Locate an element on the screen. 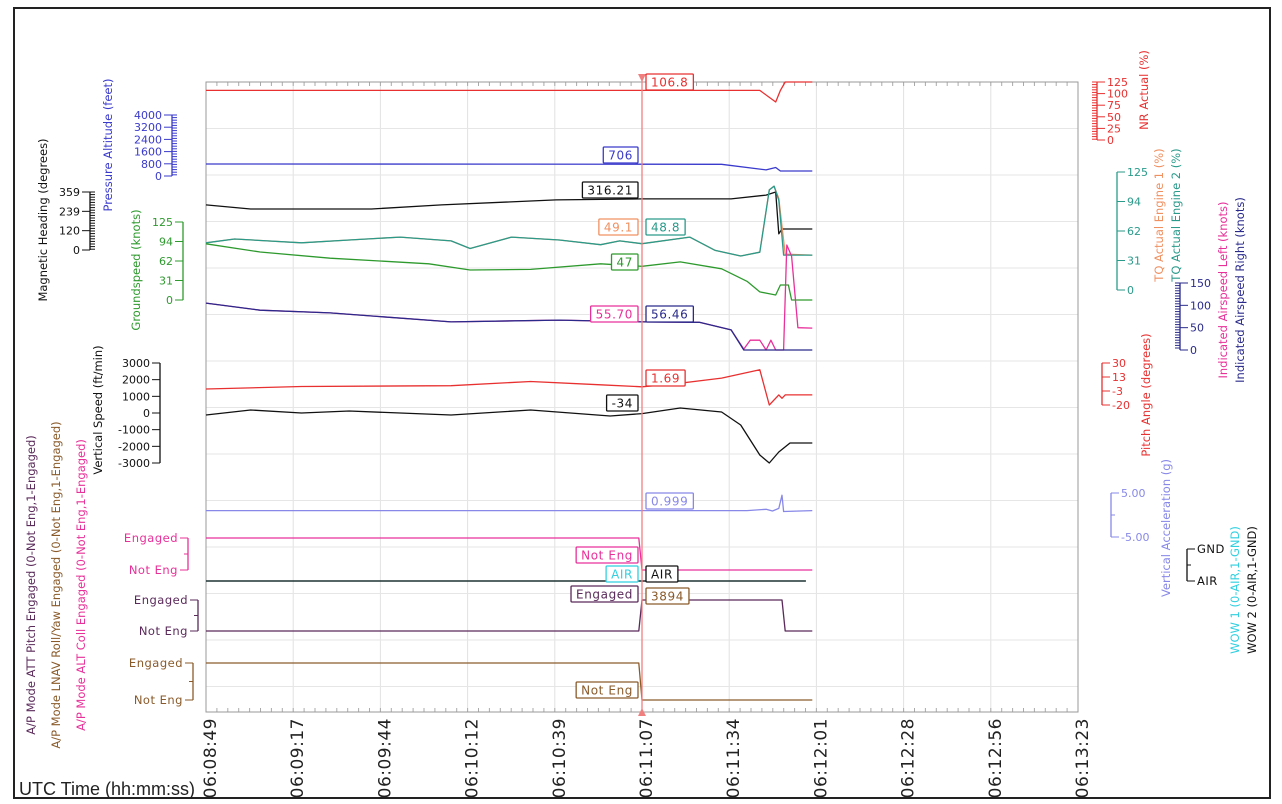  cursor-label-palt: 706 is located at coordinates (620, 155).